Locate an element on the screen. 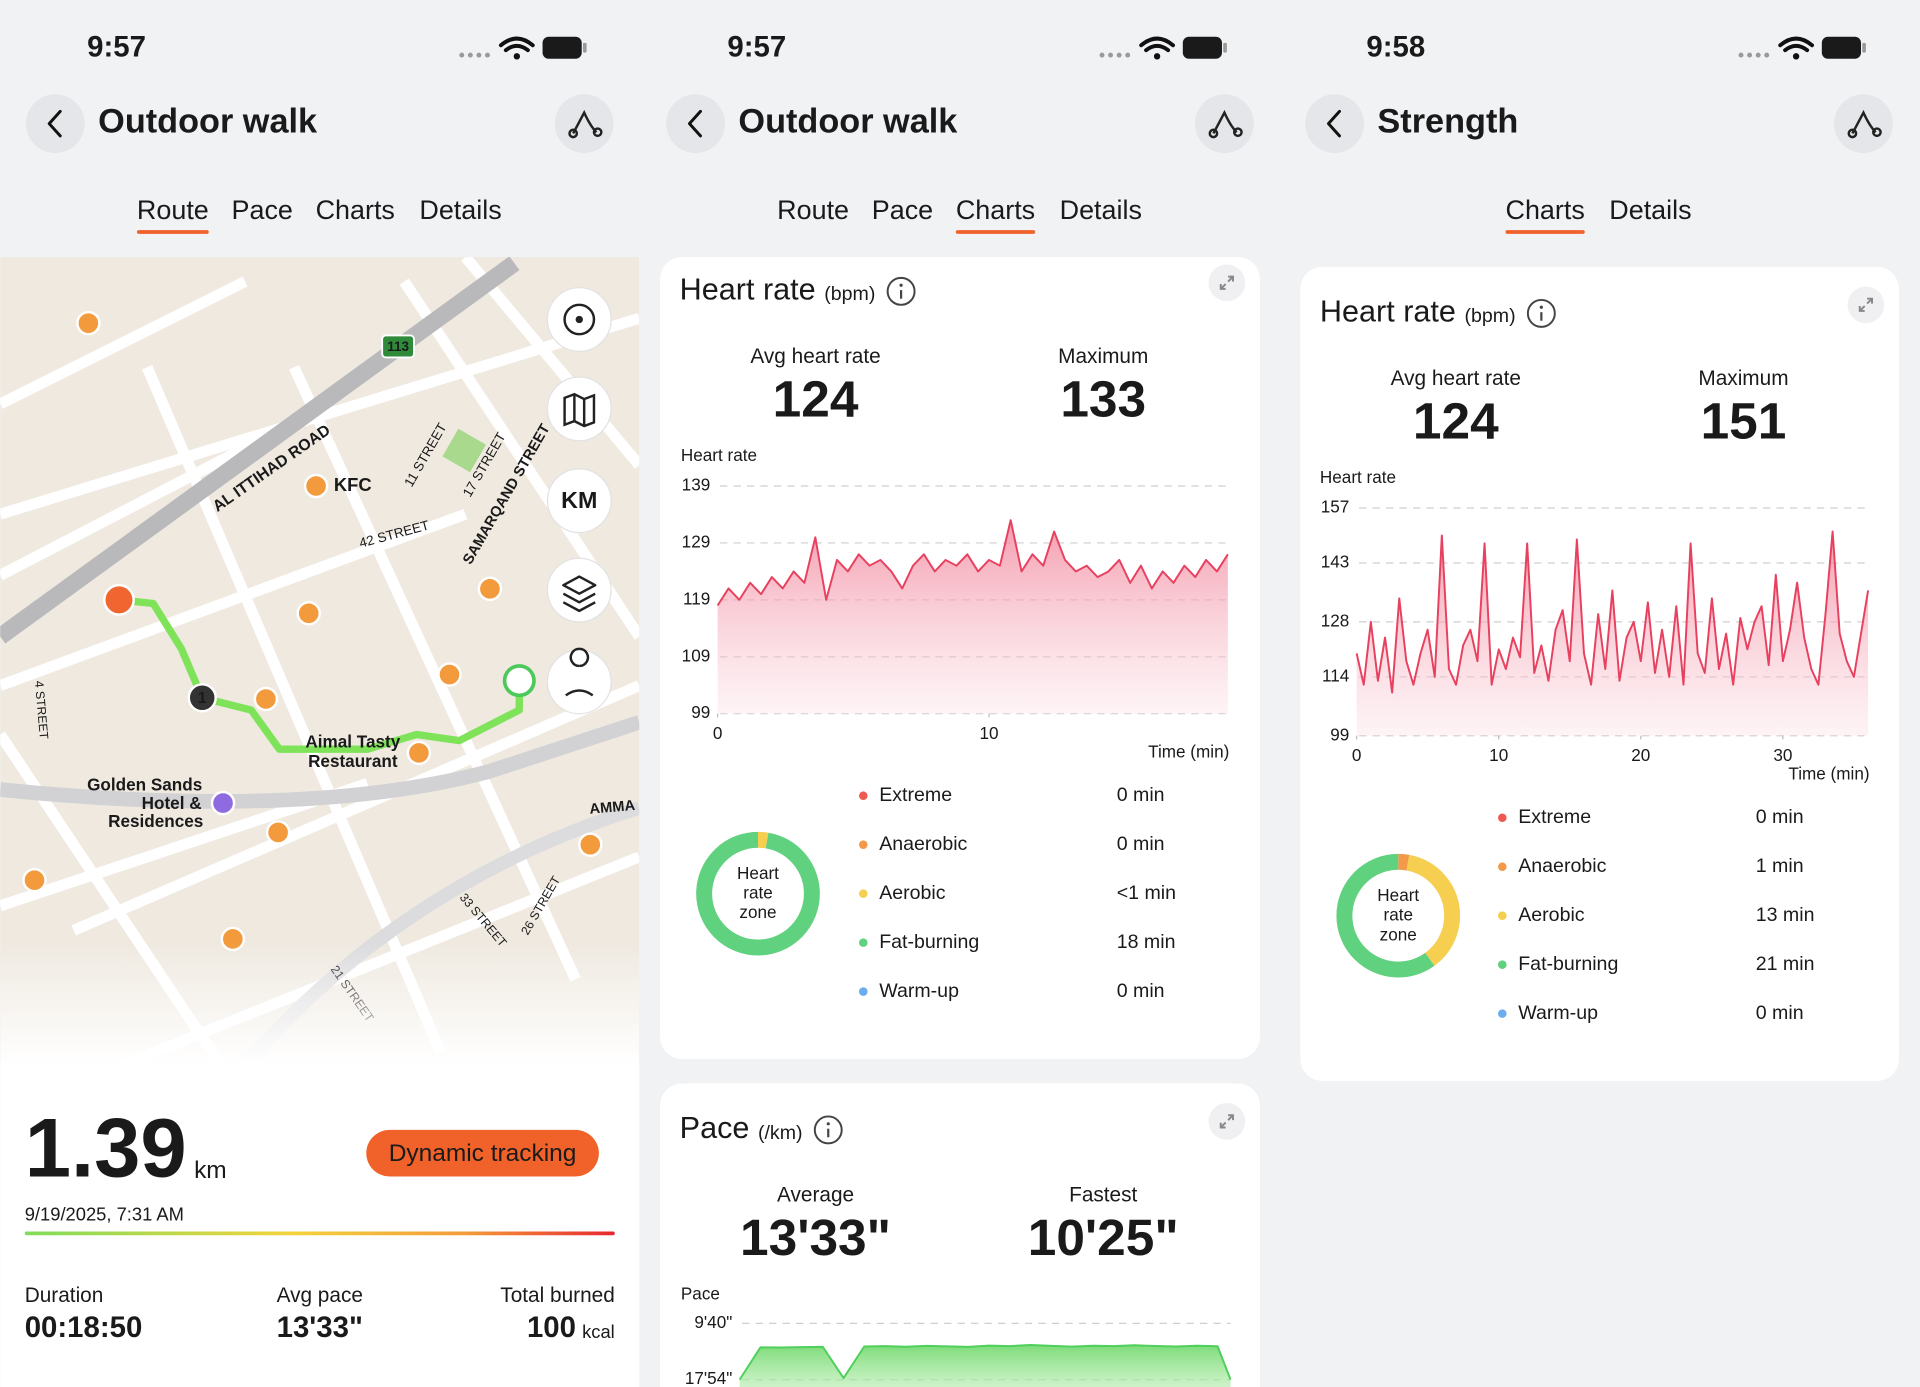 The image size is (1920, 1387). button-label: Dynamic tracking is located at coordinates (483, 1153).